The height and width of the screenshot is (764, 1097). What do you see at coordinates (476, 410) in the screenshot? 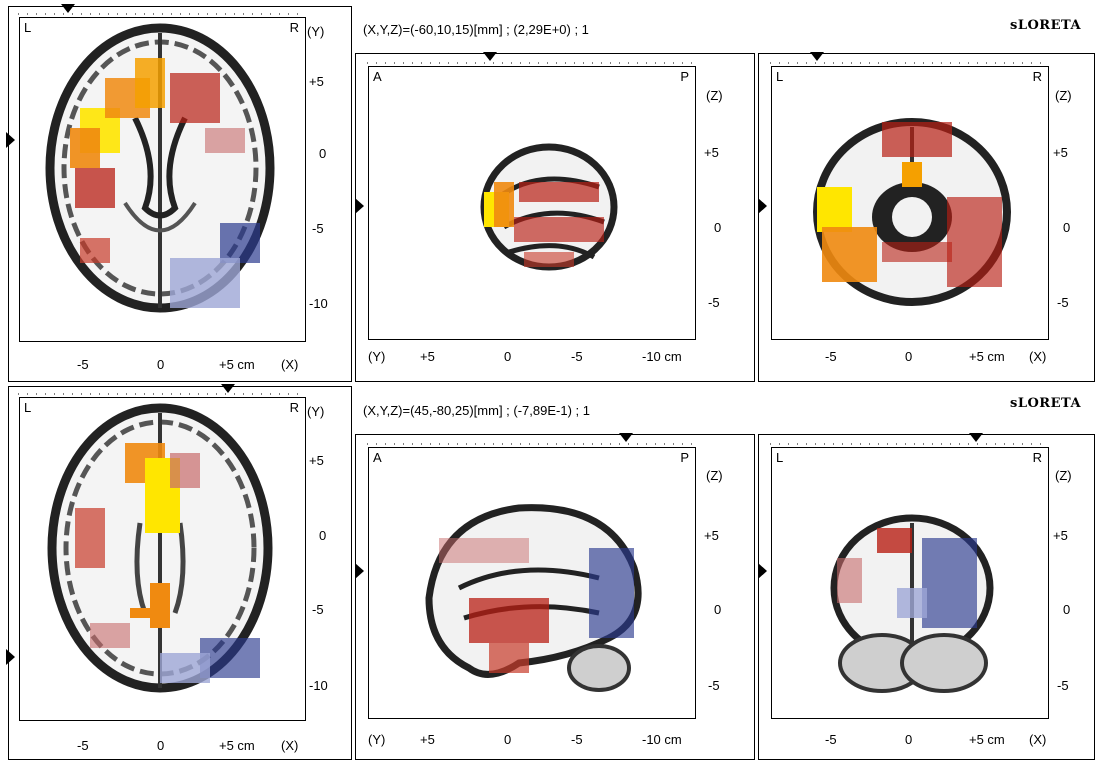
I see `coordinate-readout: (X,Y,Z)=(45,-80,25)[mm] ; (-7,89E-1) ; 1` at bounding box center [476, 410].